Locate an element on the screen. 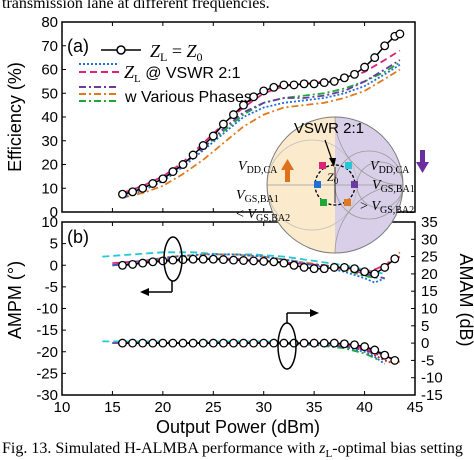  right-vdd-label: VDD,CA is located at coordinates (390, 167).